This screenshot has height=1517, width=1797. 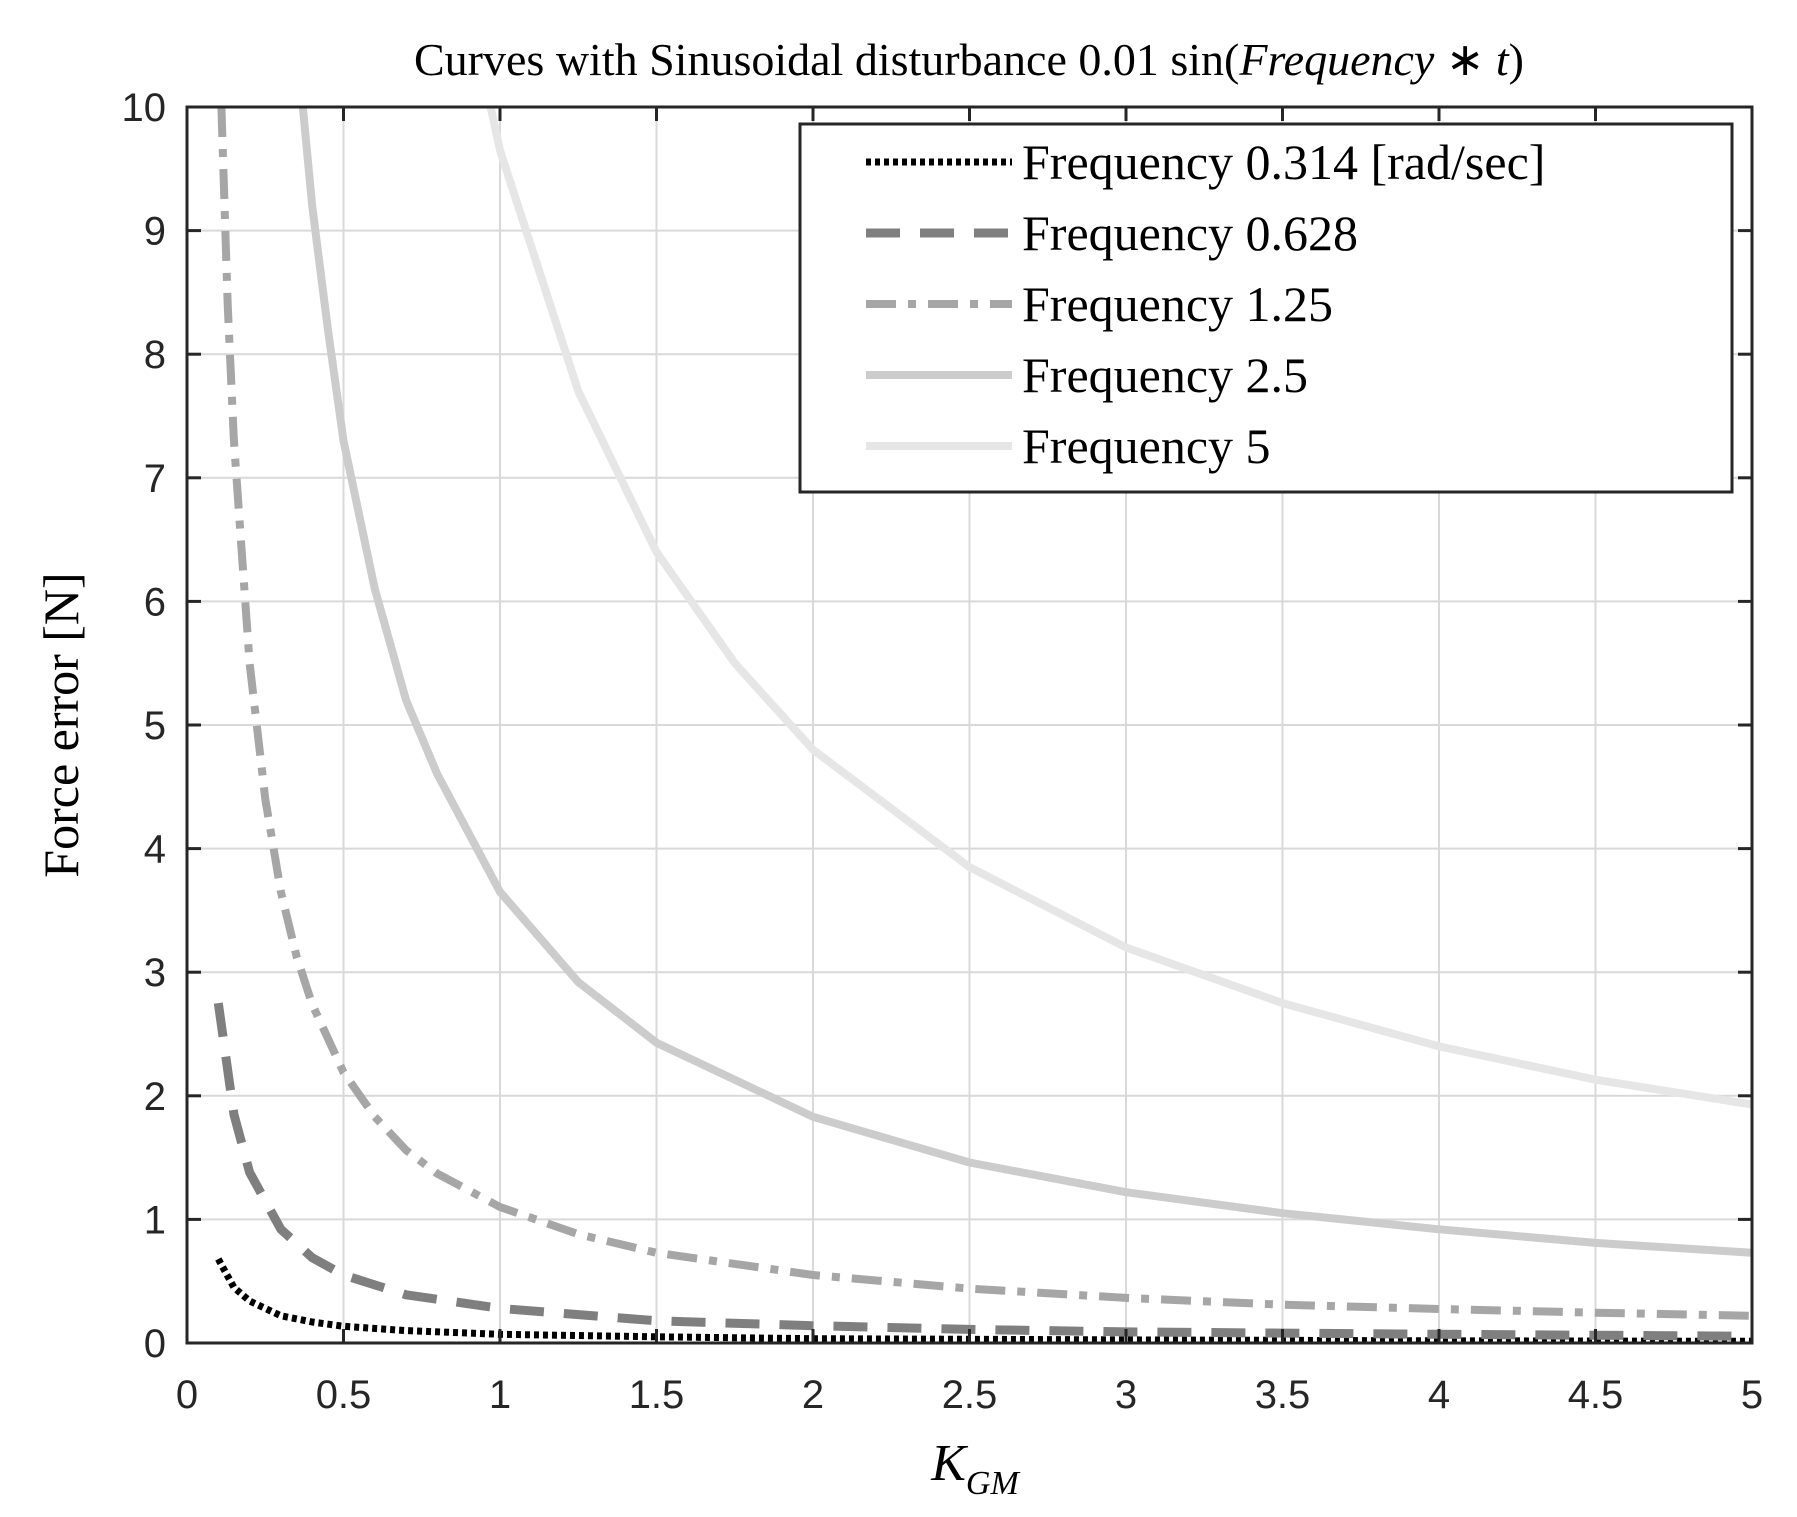 I want to click on y-tick-label: 9, so click(x=155, y=232).